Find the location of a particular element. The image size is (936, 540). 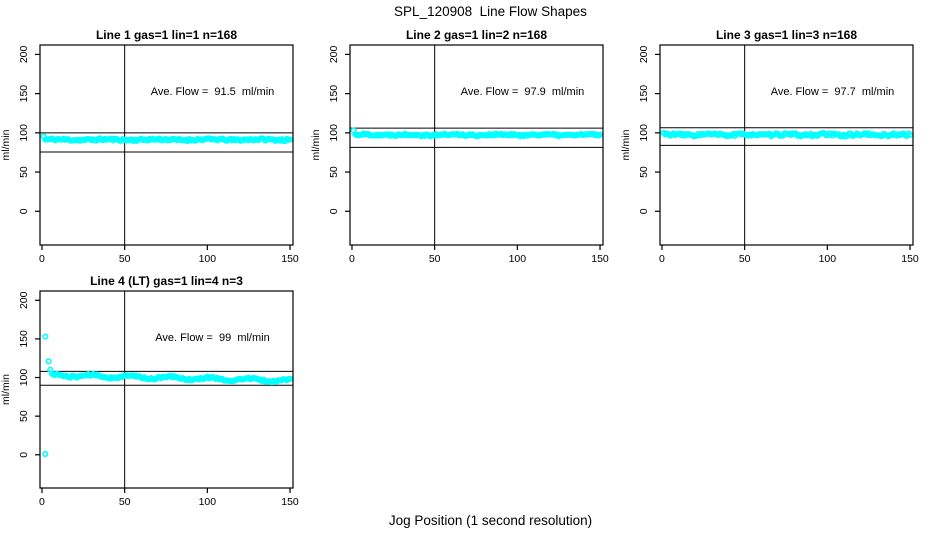

page-title: SPL_120908 Line Flow Shapes is located at coordinates (490, 11).